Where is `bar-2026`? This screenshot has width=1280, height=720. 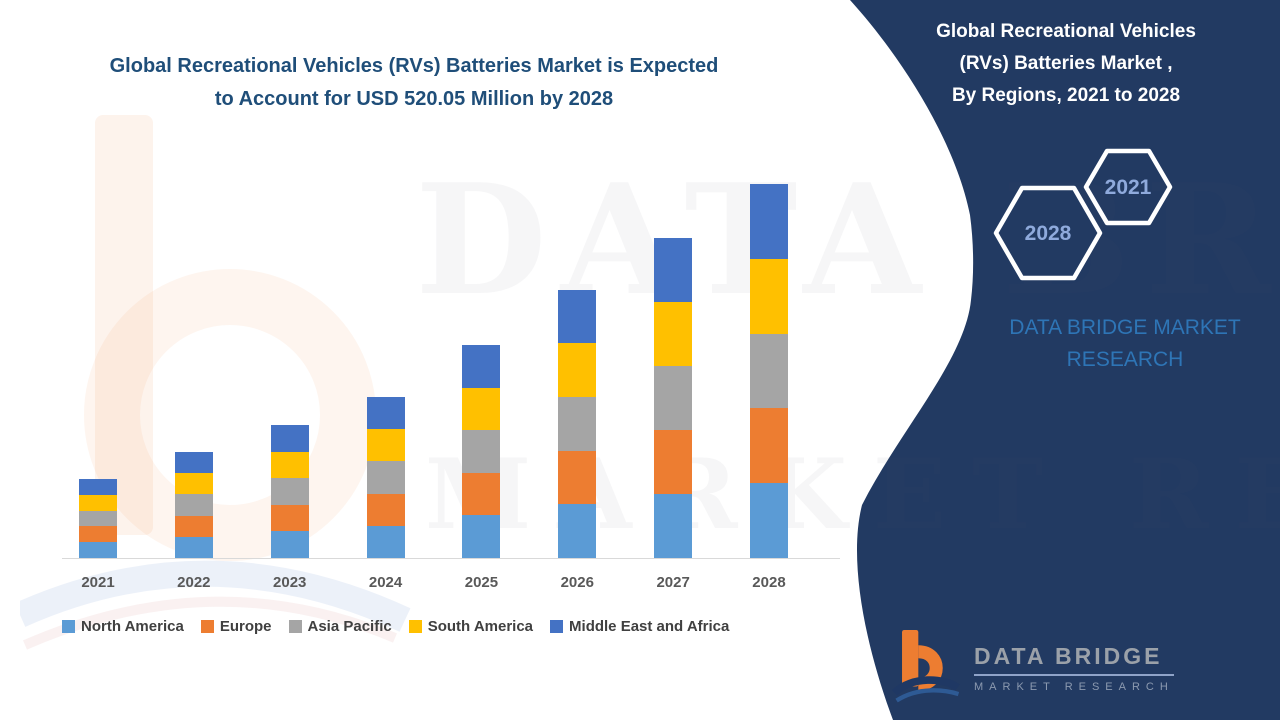
bar-2026 is located at coordinates (577, 423).